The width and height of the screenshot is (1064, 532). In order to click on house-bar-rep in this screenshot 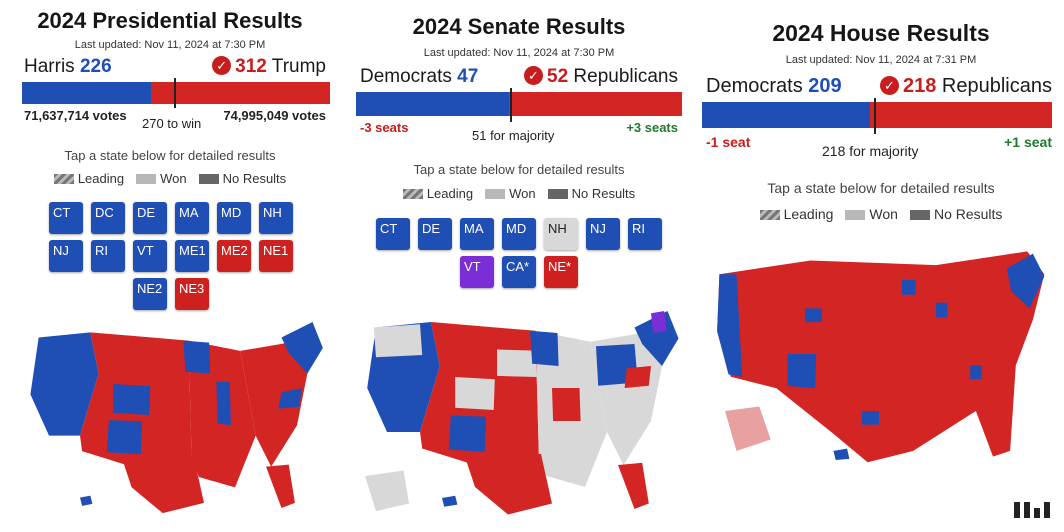, I will do `click(961, 115)`.